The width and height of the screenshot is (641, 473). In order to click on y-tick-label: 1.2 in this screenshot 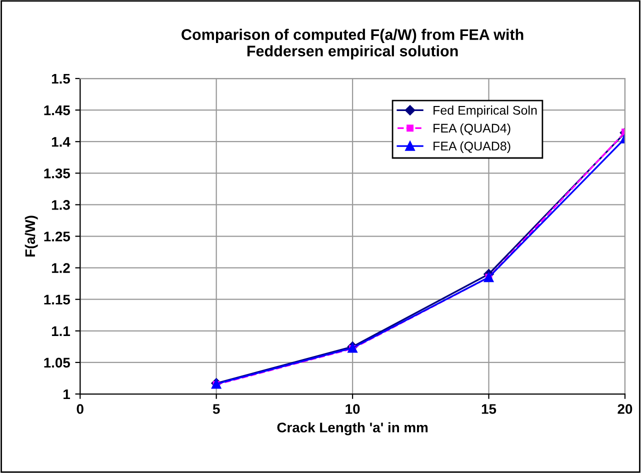, I will do `click(61, 268)`.